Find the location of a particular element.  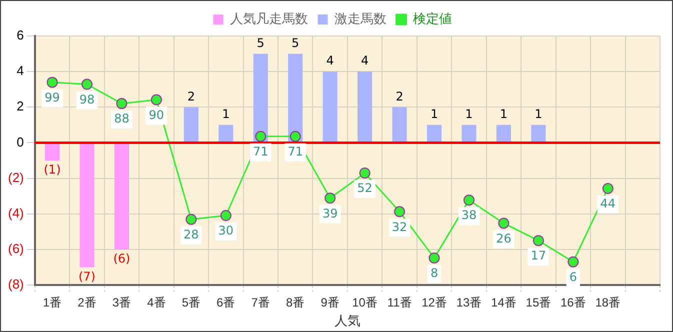

x-tick-label: 15番 is located at coordinates (539, 303).